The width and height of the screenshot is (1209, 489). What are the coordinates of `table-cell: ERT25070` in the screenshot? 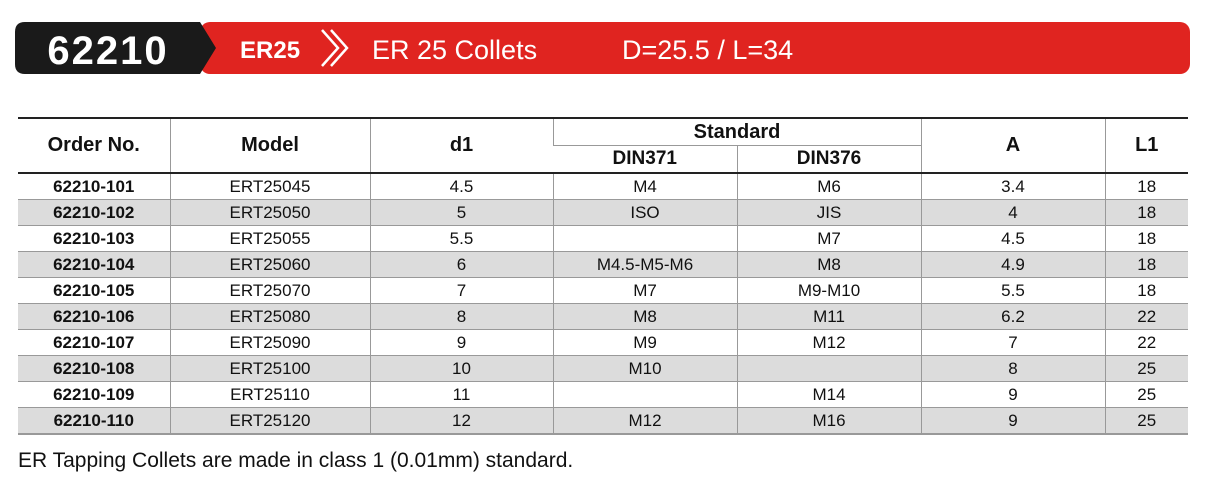 It's located at (269, 290).